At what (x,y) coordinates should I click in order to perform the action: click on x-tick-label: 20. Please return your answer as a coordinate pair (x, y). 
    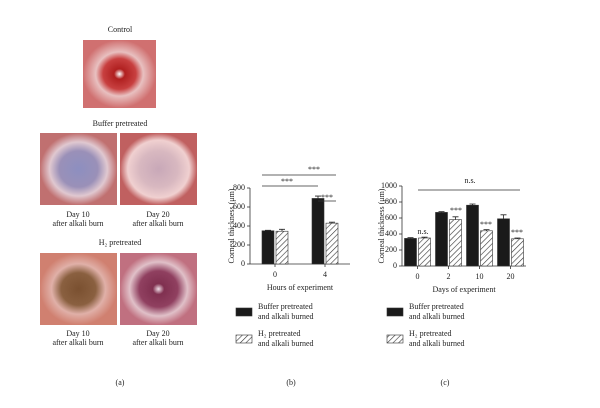
    Looking at the image, I should click on (511, 276).